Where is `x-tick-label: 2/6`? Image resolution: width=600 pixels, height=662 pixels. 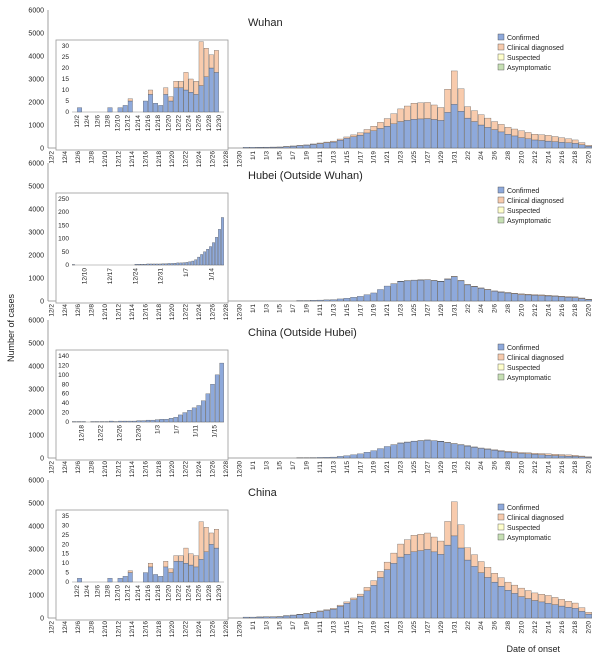
x-tick-label: 2/6 is located at coordinates (495, 625).